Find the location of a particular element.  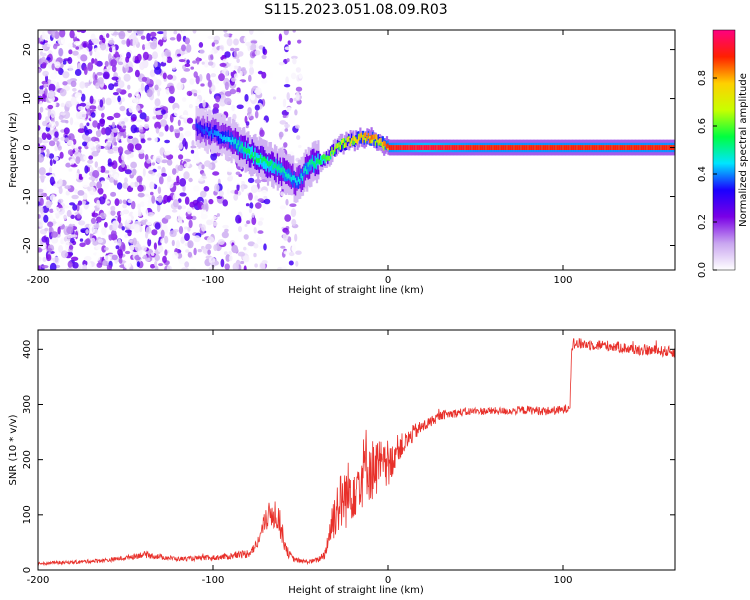

spectrogram-ytick-label: -10 is located at coordinates (27, 196).